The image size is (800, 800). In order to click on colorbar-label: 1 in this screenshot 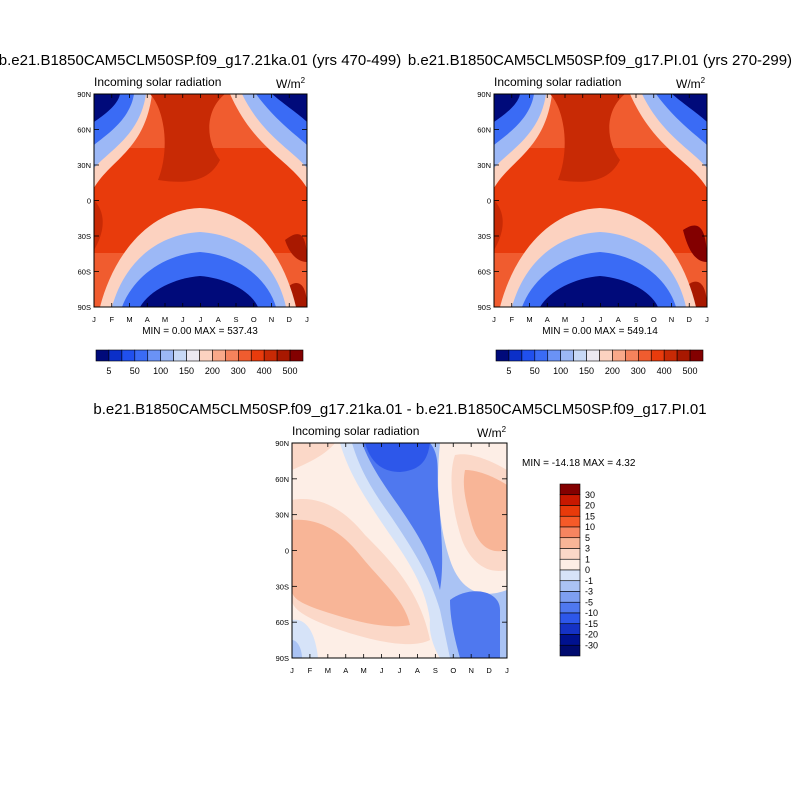, I will do `click(587, 559)`.